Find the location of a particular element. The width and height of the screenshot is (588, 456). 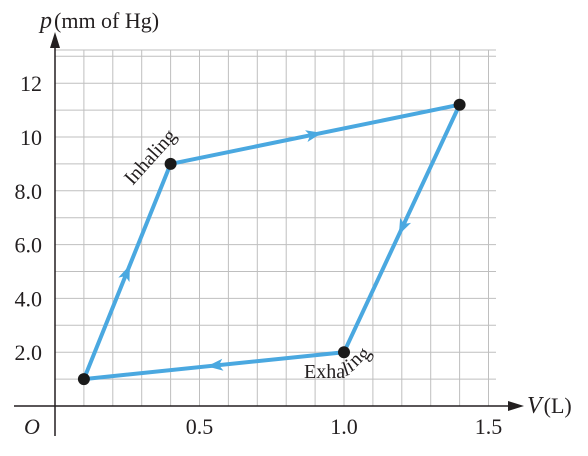

y-axis-arrow is located at coordinates (55, 40).